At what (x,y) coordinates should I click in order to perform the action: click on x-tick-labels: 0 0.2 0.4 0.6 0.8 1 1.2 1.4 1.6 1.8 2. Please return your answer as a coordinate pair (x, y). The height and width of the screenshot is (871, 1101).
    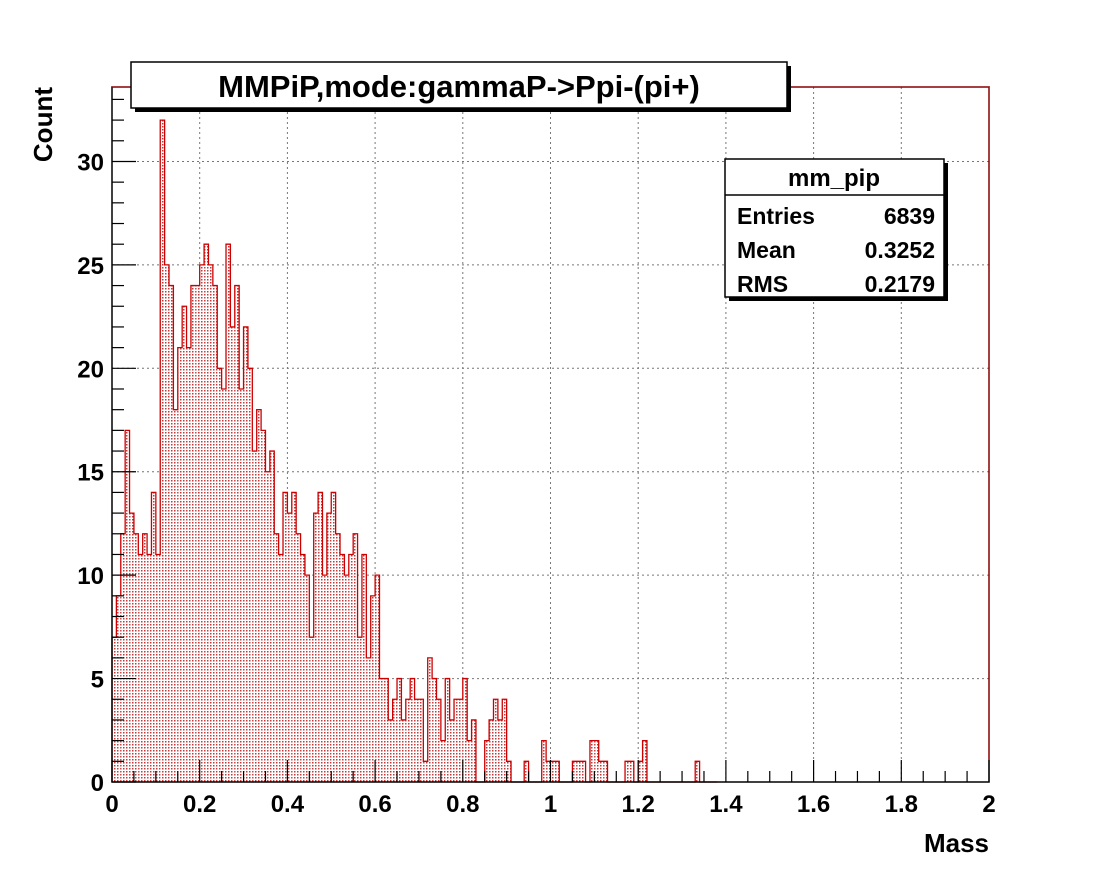
    Looking at the image, I should click on (550, 804).